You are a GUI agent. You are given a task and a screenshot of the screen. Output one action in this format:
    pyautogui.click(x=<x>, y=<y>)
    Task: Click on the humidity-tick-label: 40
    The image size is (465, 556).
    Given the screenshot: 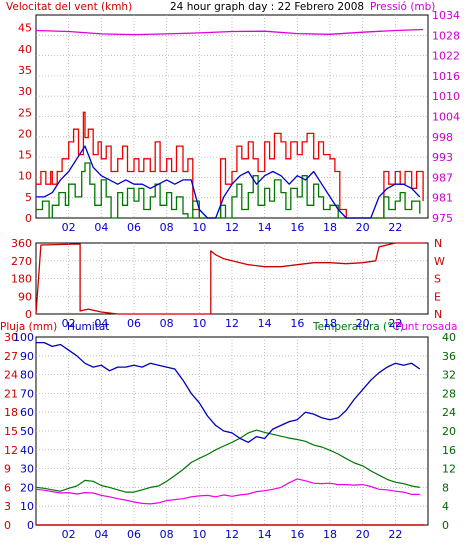 What is the action you would take?
    pyautogui.click(x=27, y=450)
    